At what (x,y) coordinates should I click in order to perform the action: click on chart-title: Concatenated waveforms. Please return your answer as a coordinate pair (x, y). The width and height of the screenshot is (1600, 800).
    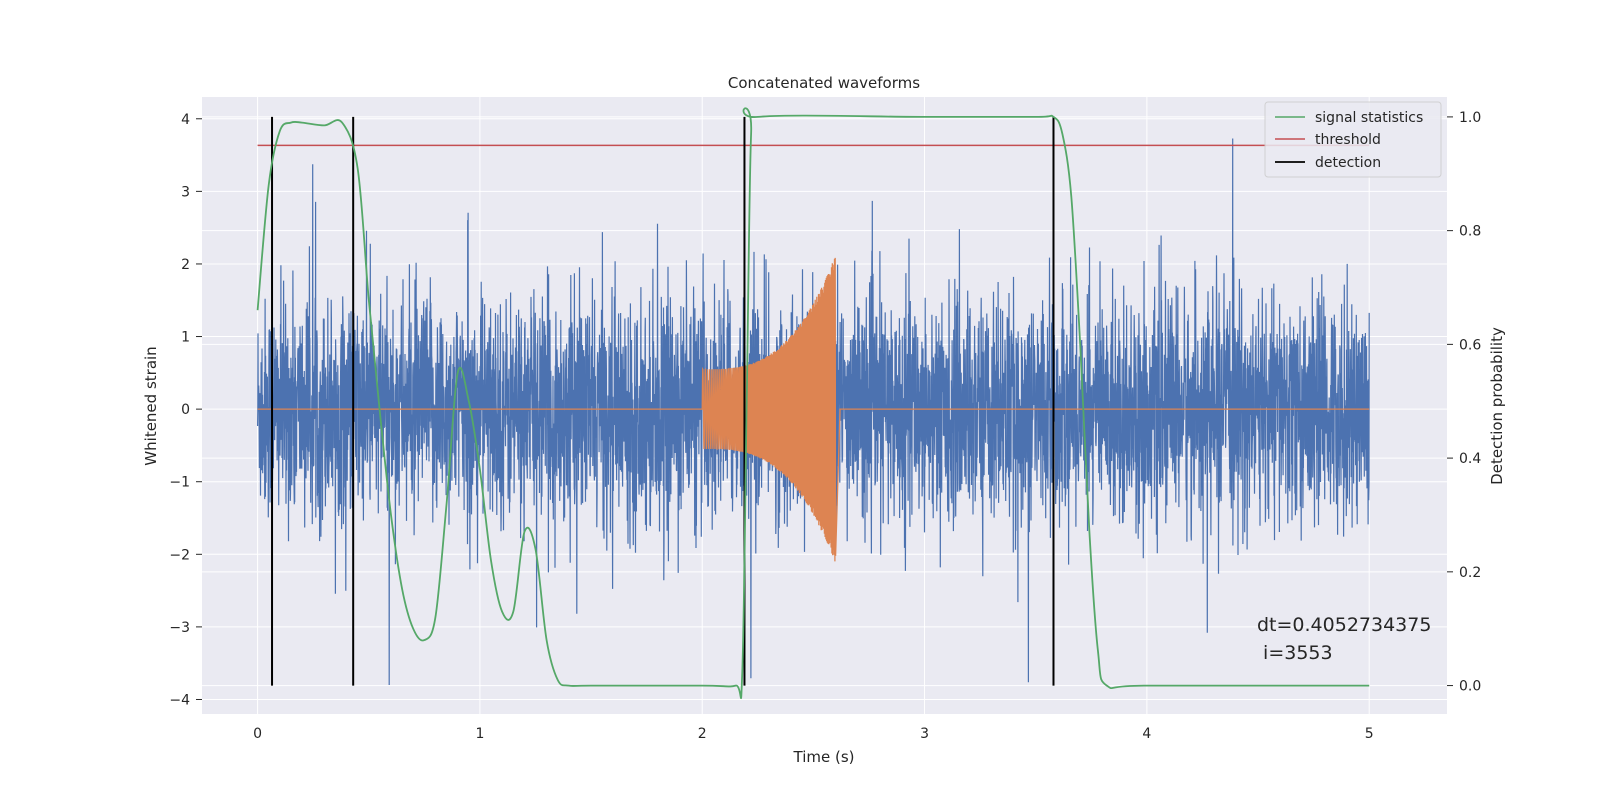
    Looking at the image, I should click on (824, 83).